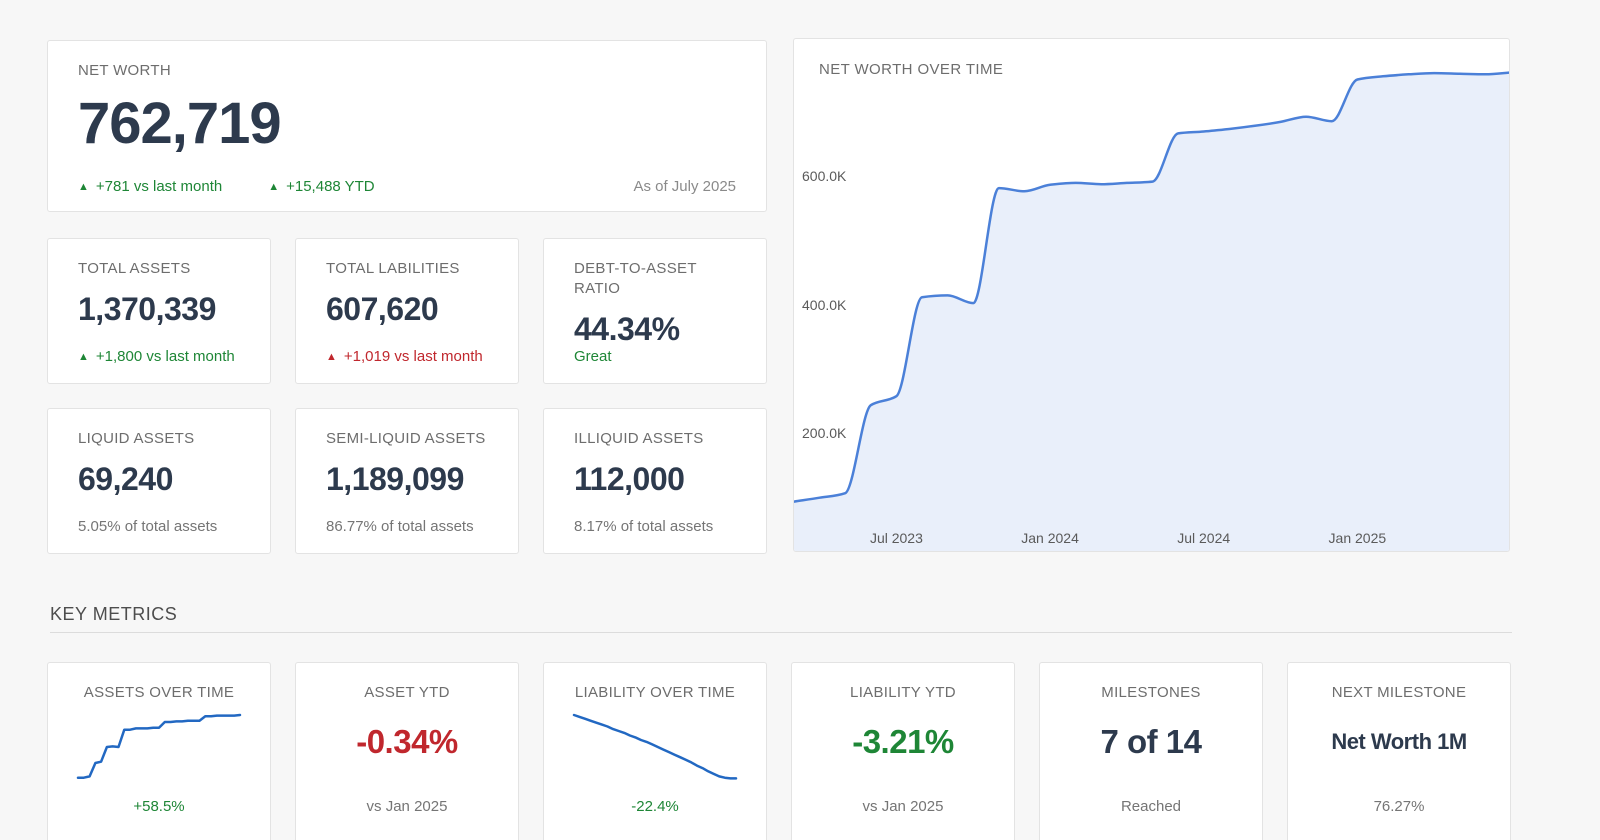  Describe the element at coordinates (1357, 538) in the screenshot. I see `x-axis-label: Jan 2025` at that location.